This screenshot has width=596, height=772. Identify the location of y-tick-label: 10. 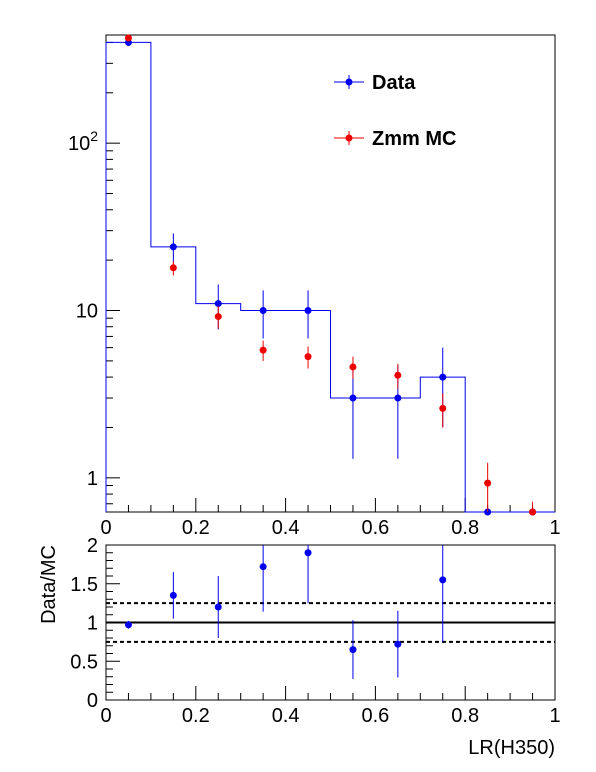
(87, 312).